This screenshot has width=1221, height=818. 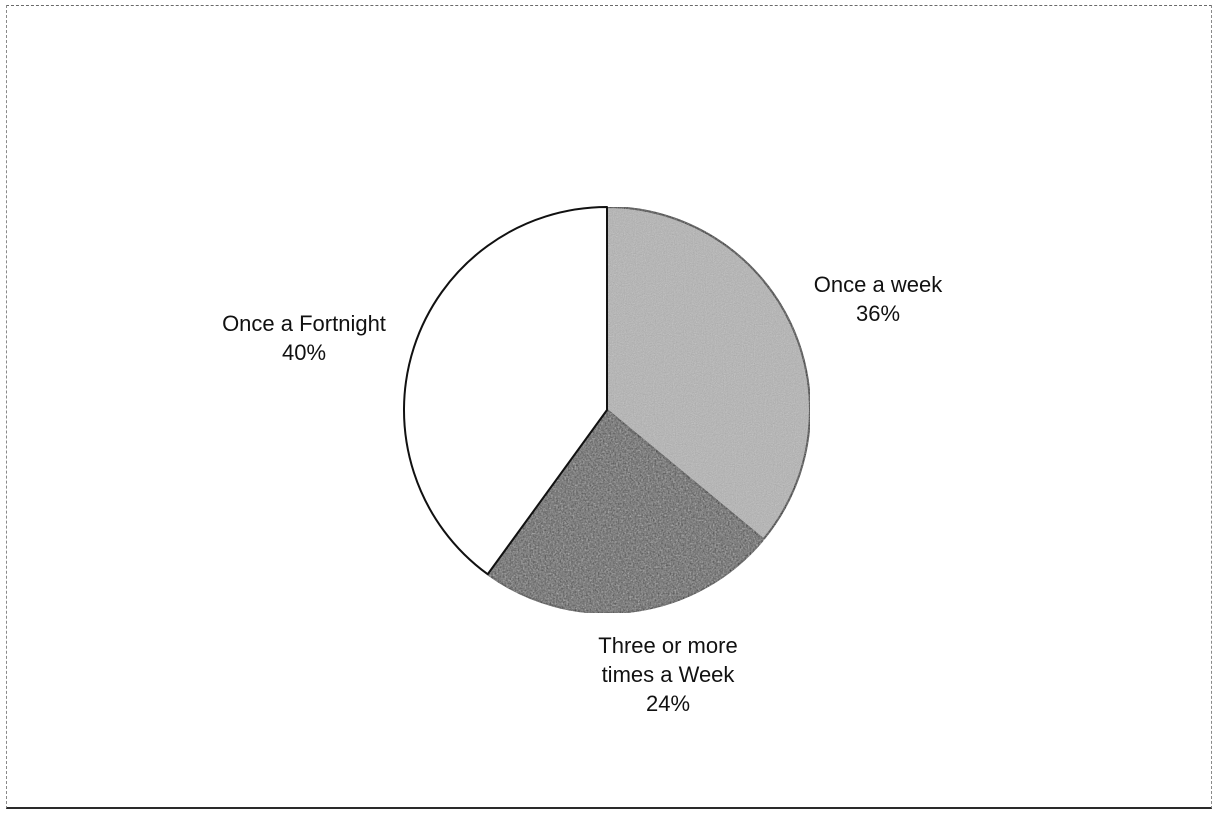 I want to click on pie-slice-once-a-fortnight, so click(x=505, y=391).